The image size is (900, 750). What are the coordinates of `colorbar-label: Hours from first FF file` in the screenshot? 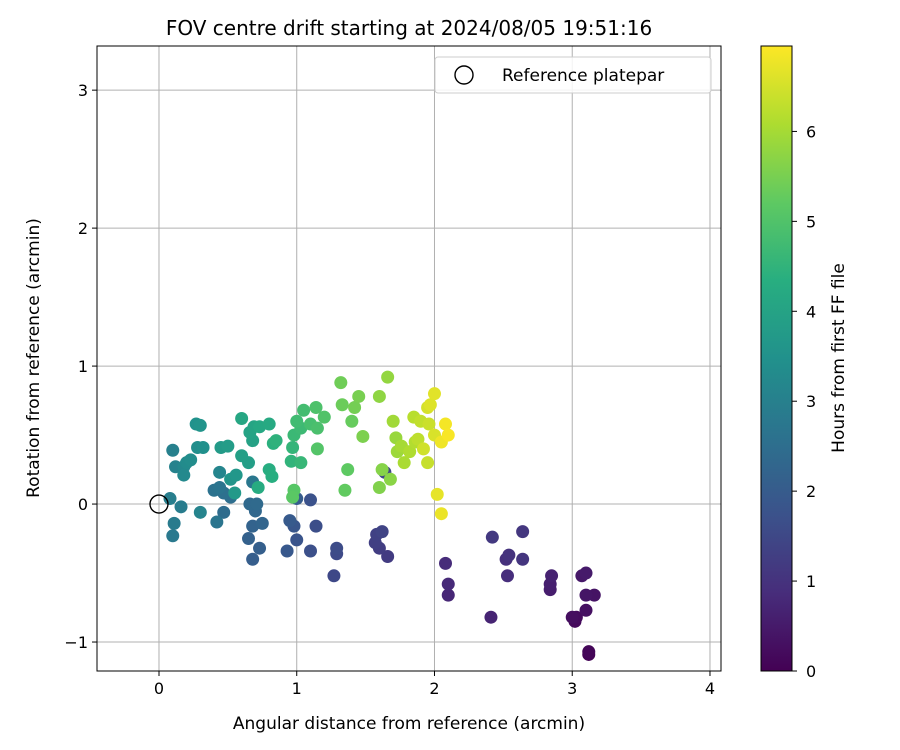 It's located at (839, 358).